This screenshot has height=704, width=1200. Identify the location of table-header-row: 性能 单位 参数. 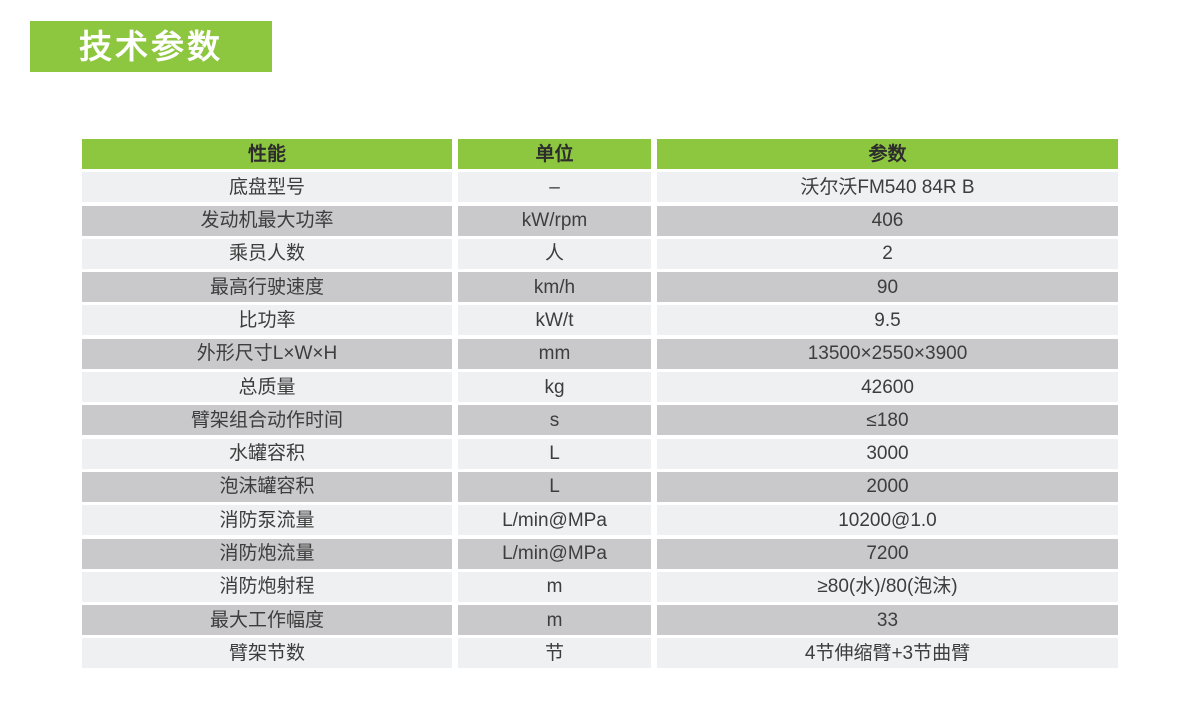
(600, 154).